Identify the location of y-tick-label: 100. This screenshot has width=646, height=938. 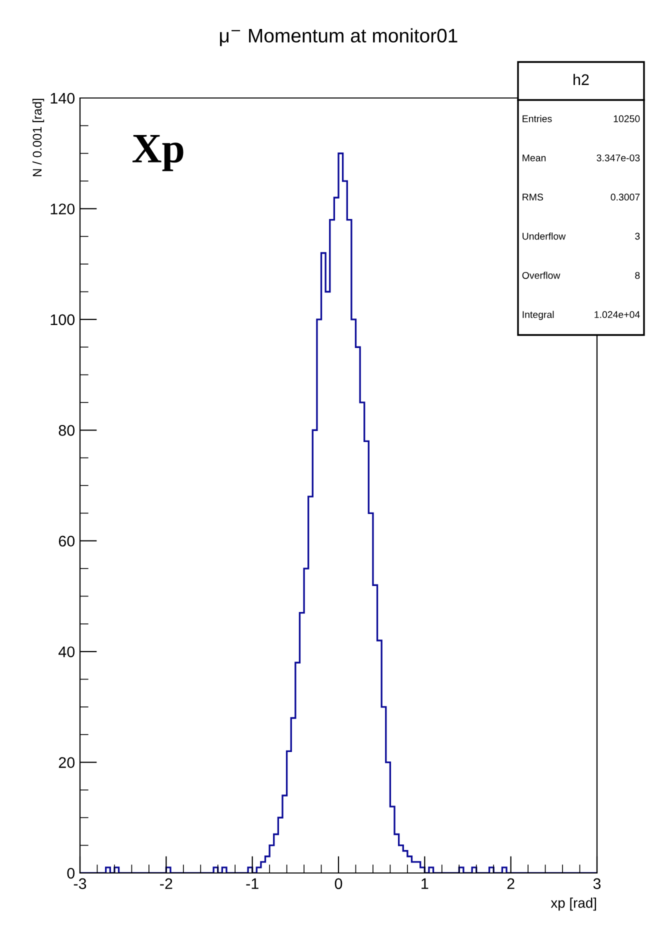
(62, 320).